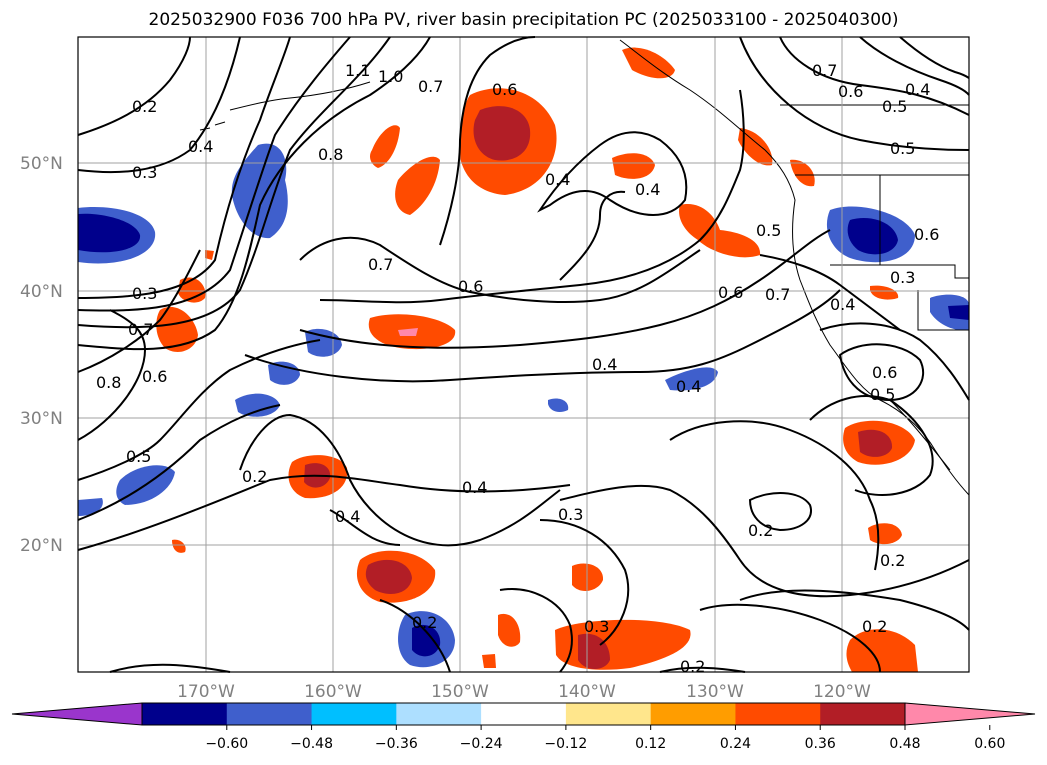 This screenshot has width=1047, height=765. Describe the element at coordinates (311, 744) in the screenshot. I see `colorbar-tick-label: −0.48` at that location.